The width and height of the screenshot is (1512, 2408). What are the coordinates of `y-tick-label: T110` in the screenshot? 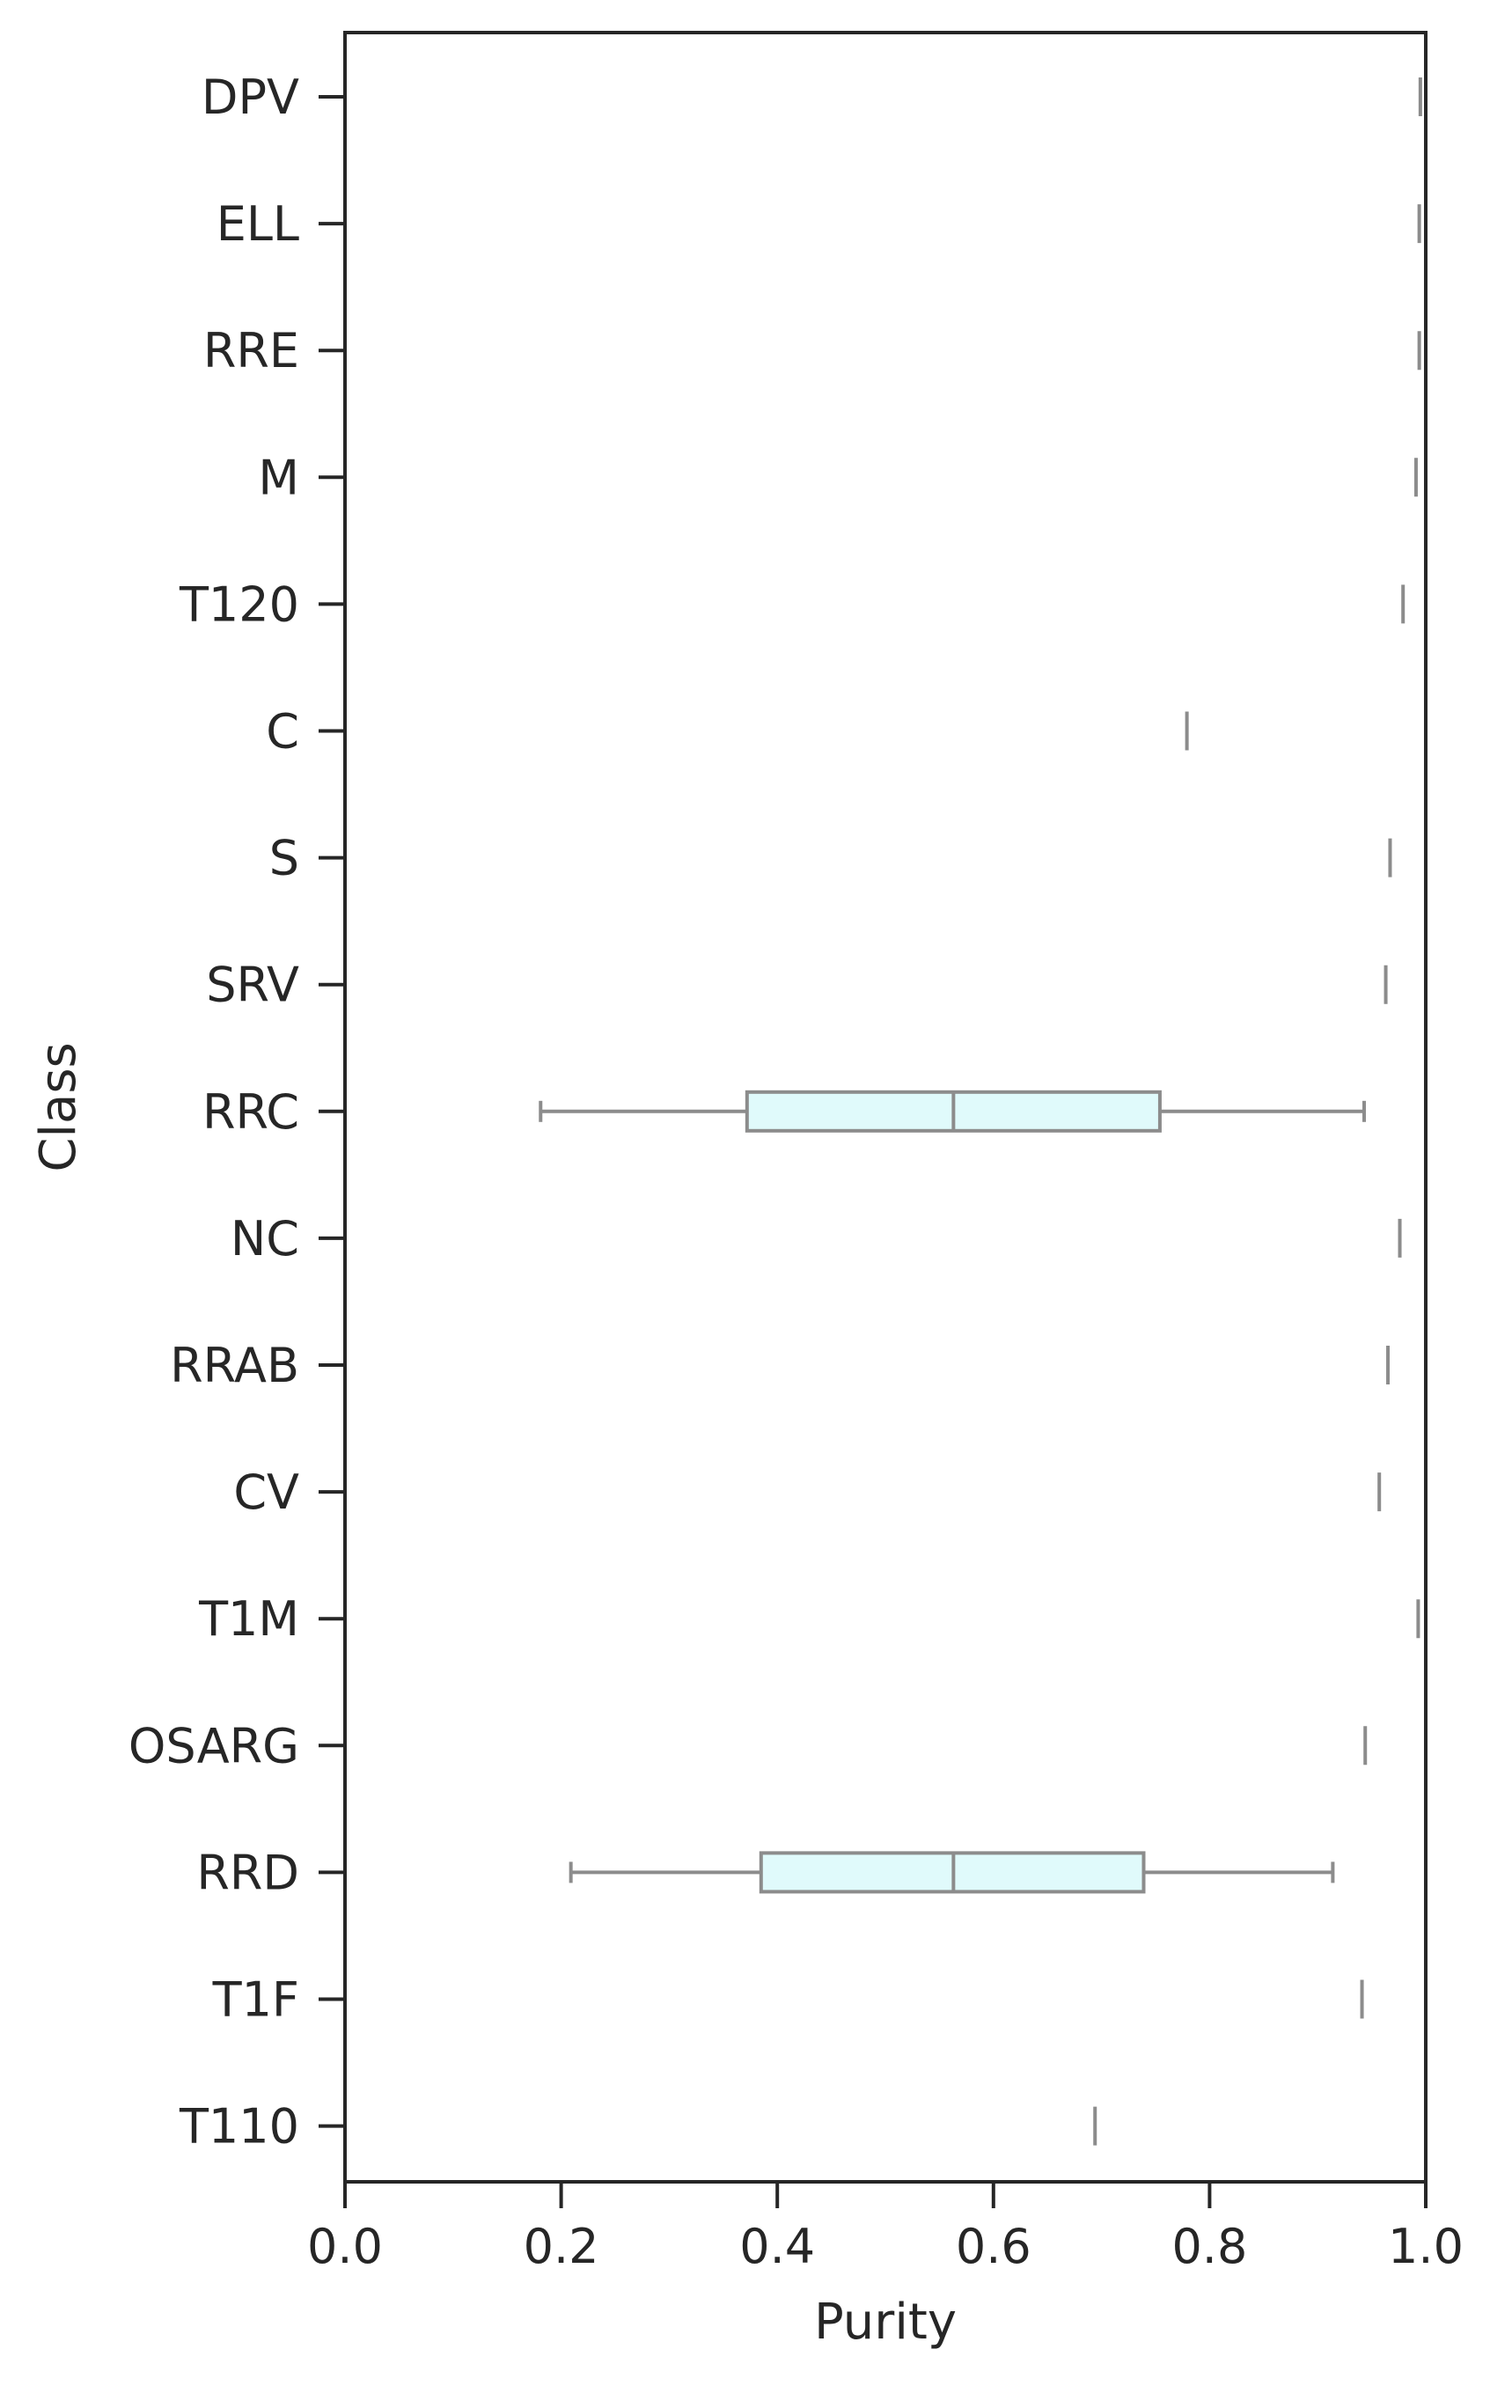 It's located at (239, 2127).